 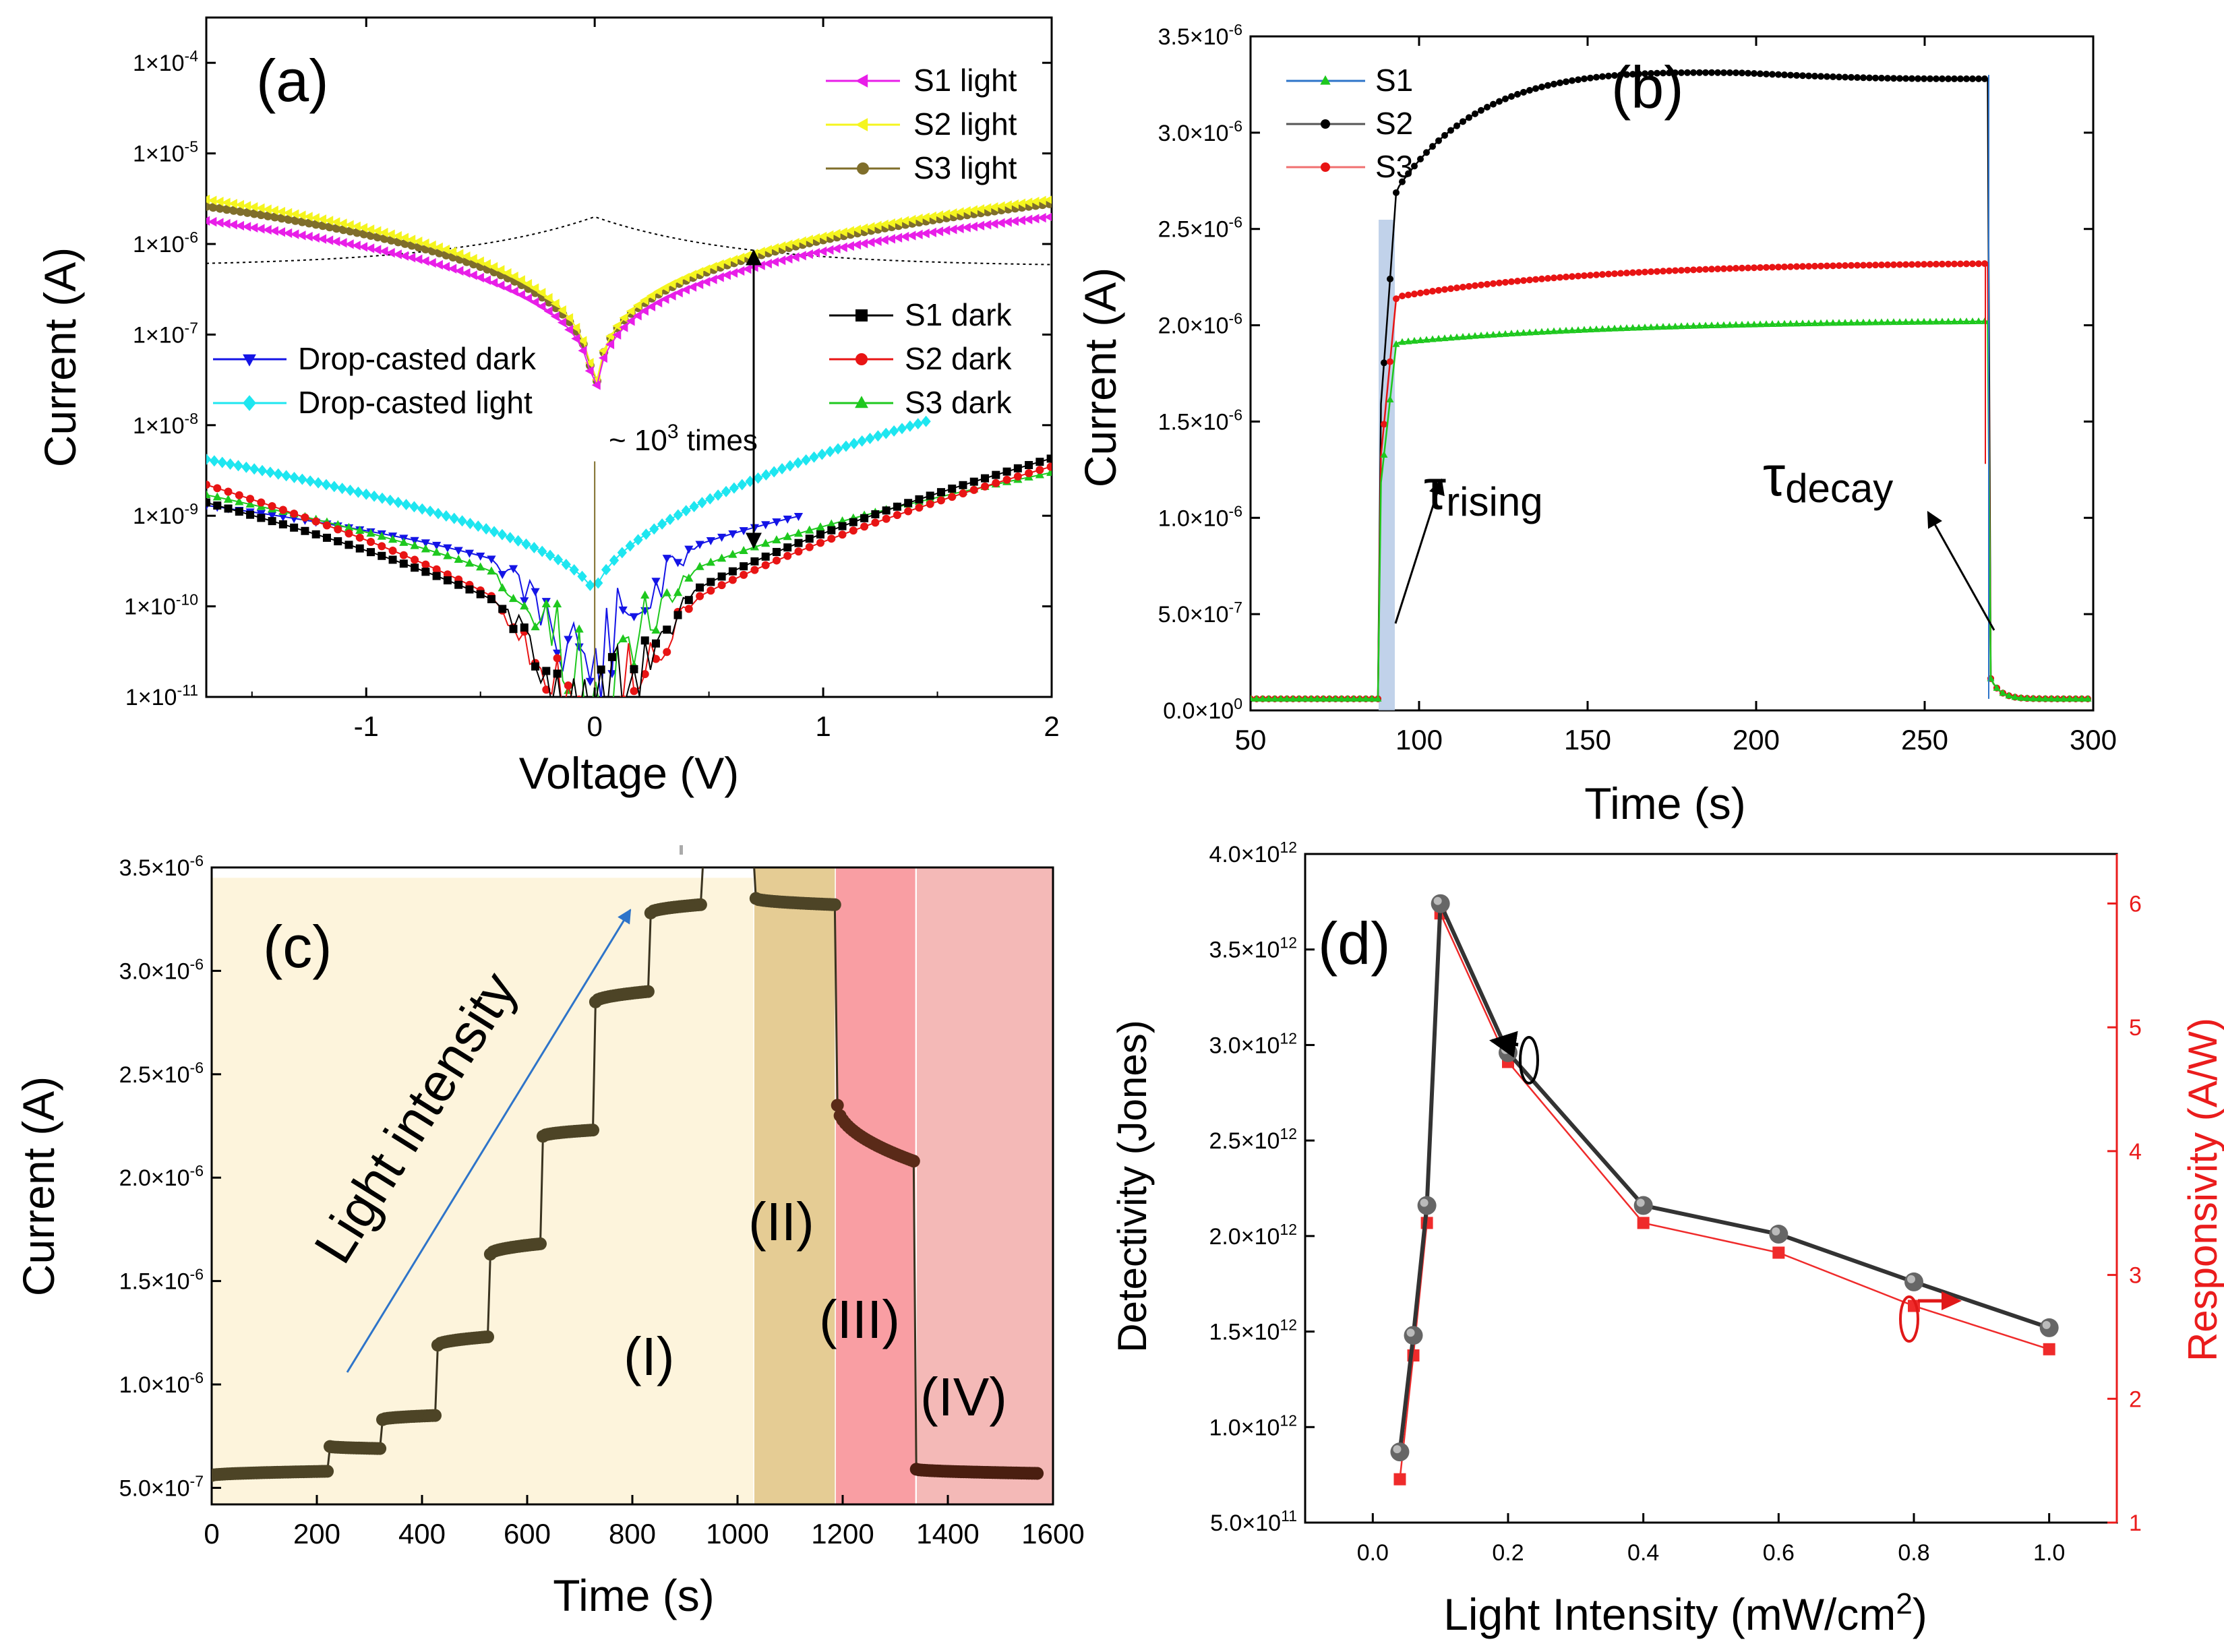 I want to click on panel-d-responsivity-point, so click(x=1778, y=1252).